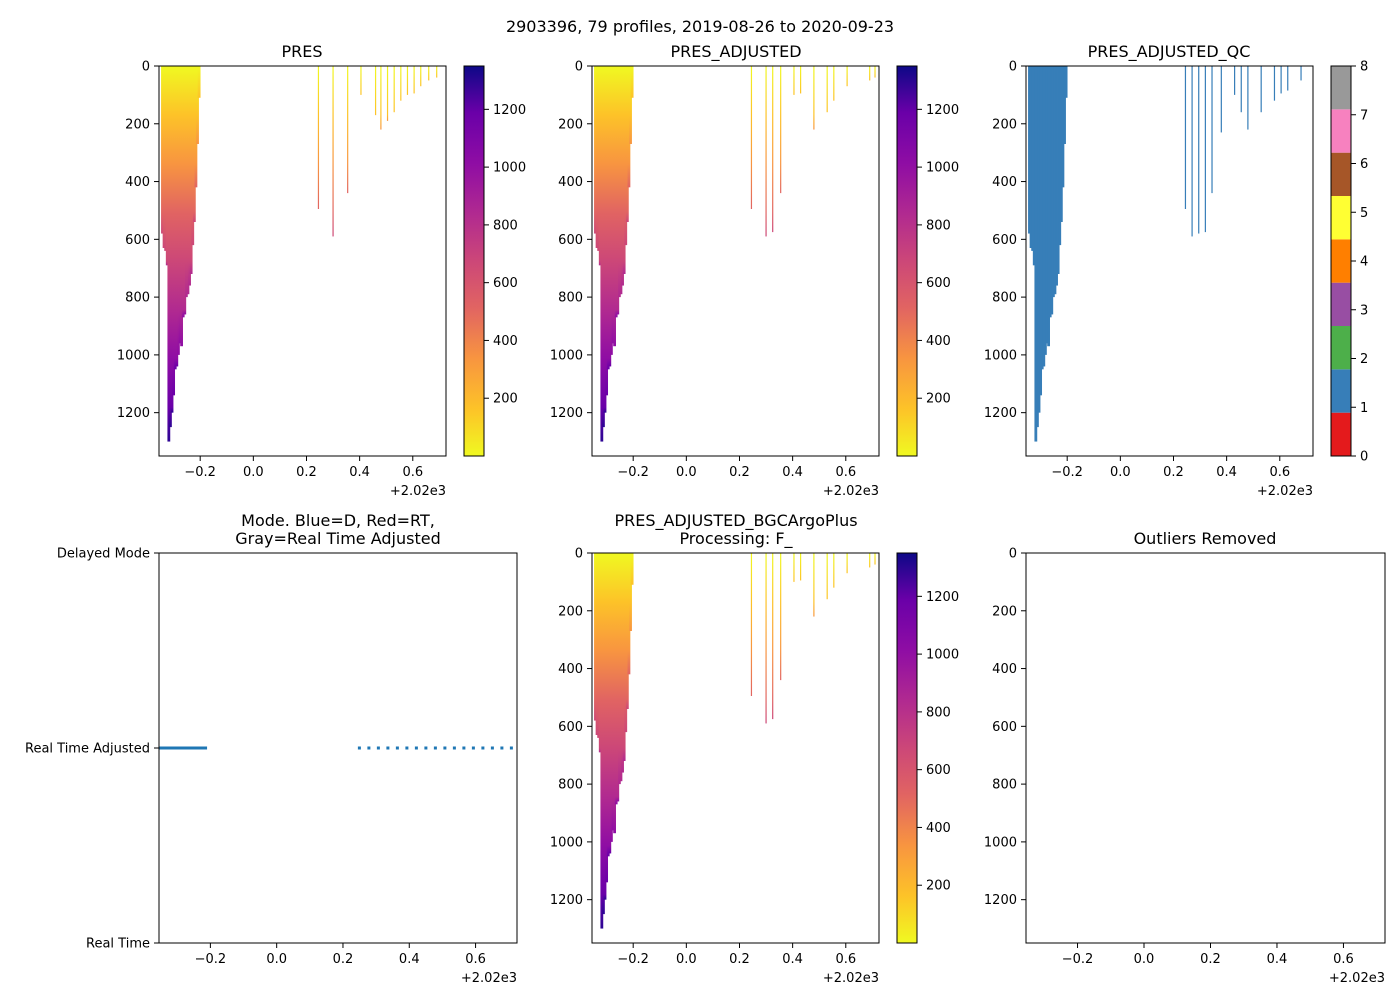  What do you see at coordinates (938, 225) in the screenshot?
I see `colorbar-tick-label: 800` at bounding box center [938, 225].